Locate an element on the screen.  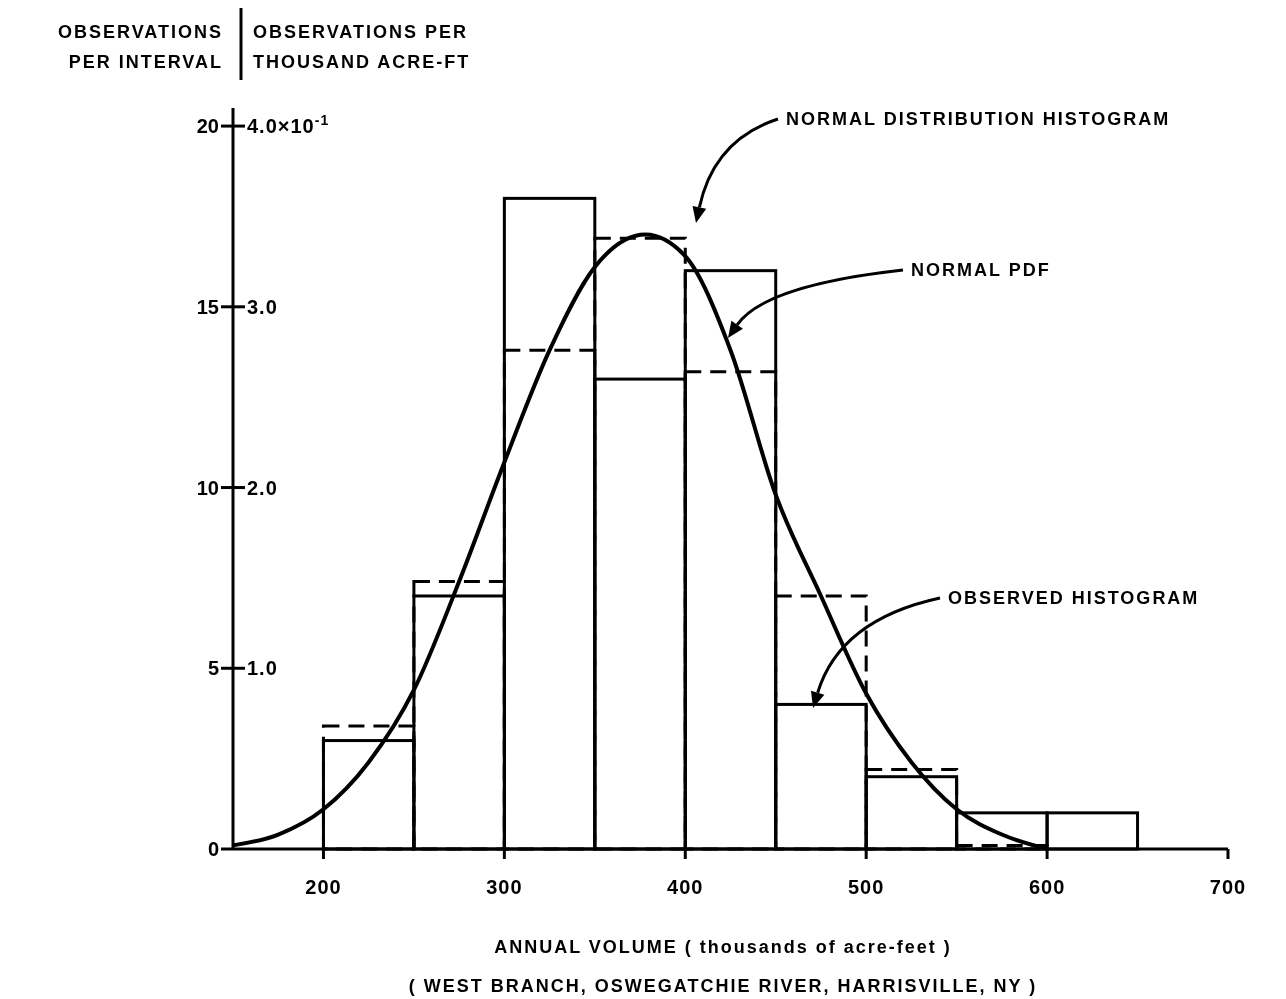
y-axis-title: OBSERVATIONS PER INTERVAL is located at coordinates (140, 47).